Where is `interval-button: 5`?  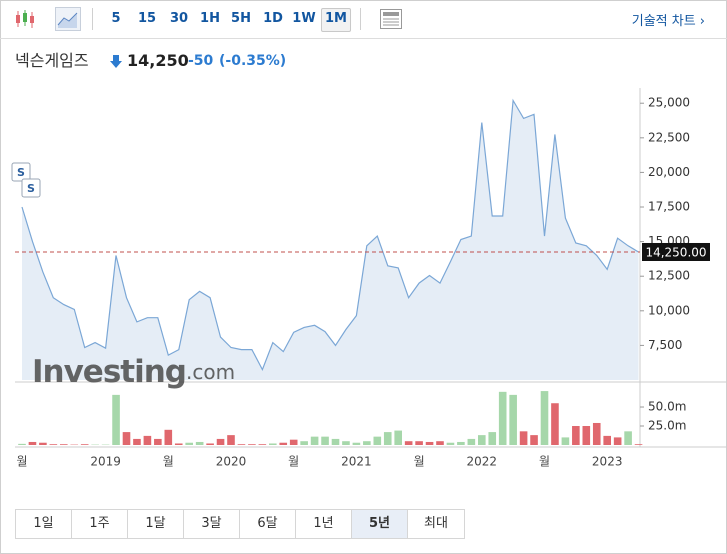
interval-button: 5 is located at coordinates (116, 18).